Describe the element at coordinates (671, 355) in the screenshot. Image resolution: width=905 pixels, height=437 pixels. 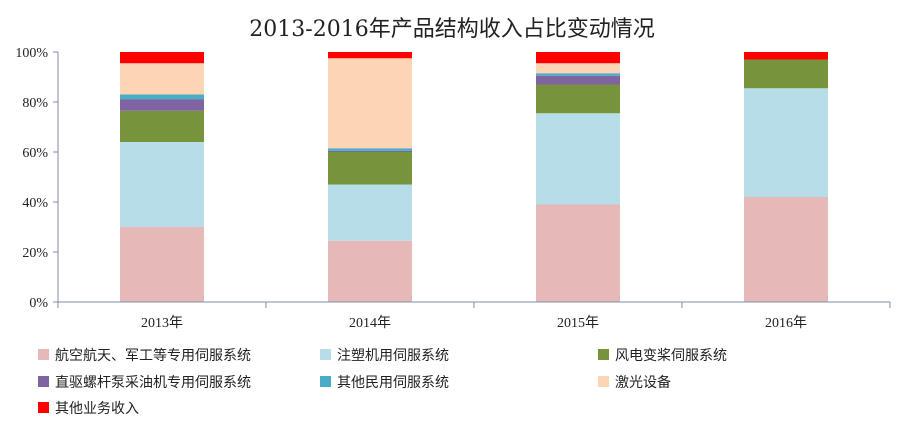
I see `legend-label: 风电变桨伺服系统` at that location.